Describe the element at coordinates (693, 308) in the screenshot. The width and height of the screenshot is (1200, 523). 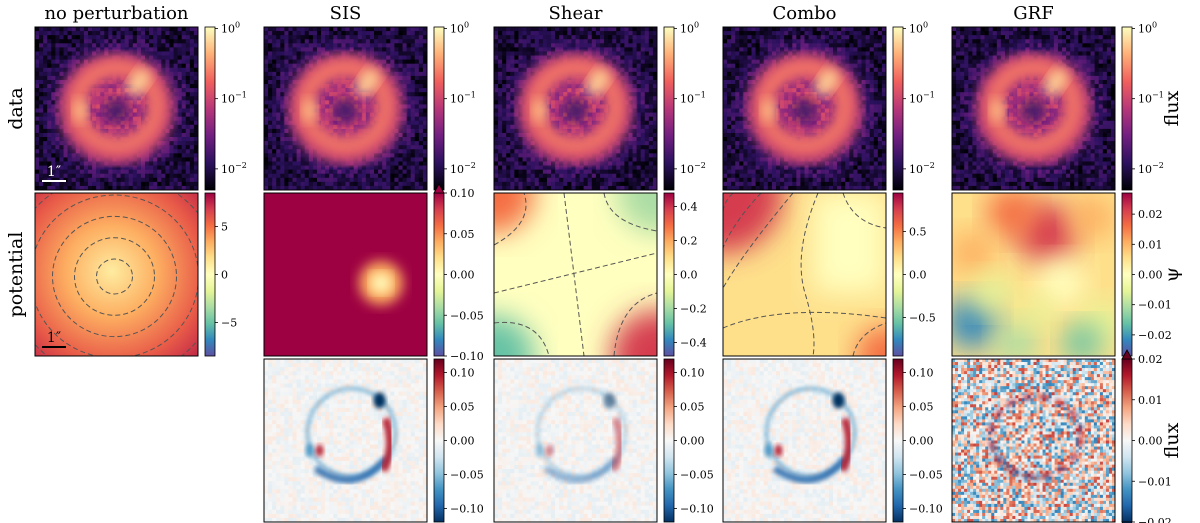
I see `colorbar-tick-label: −0.2` at that location.